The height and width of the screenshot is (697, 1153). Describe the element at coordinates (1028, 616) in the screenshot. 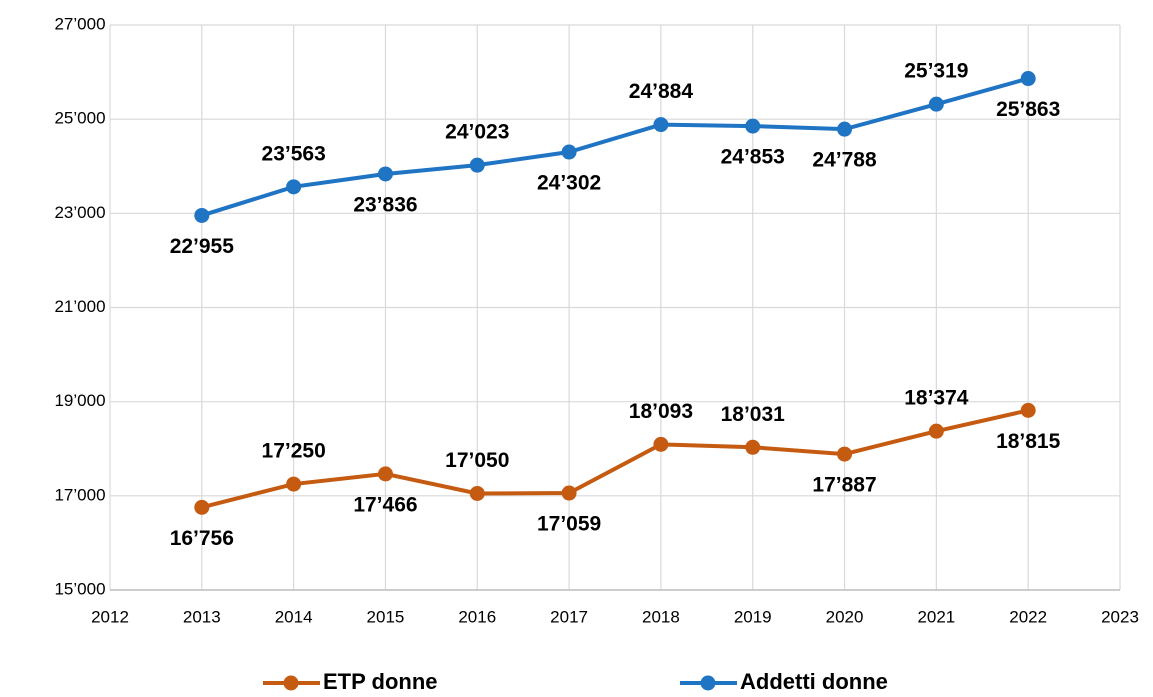

I see `x-tick-label: 2022` at that location.